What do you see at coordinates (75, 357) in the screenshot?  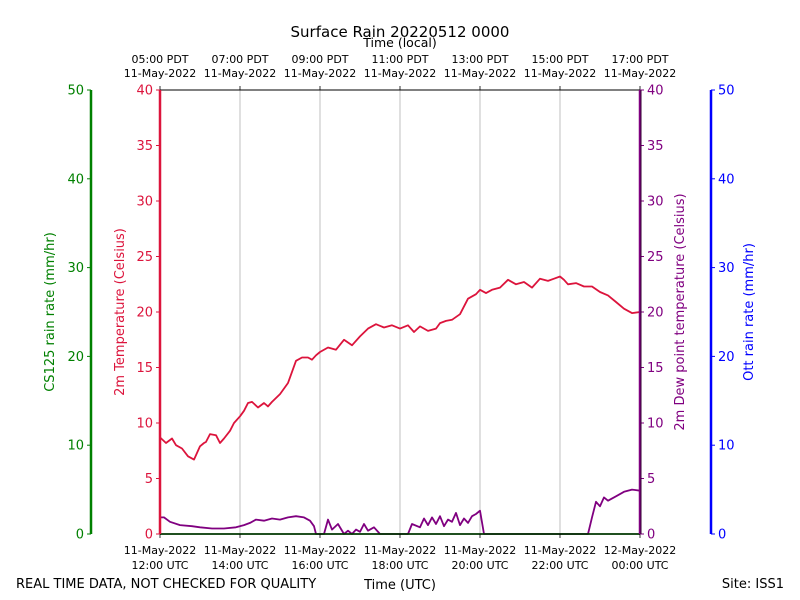 I see `cs125-axis-tick-label: 20` at bounding box center [75, 357].